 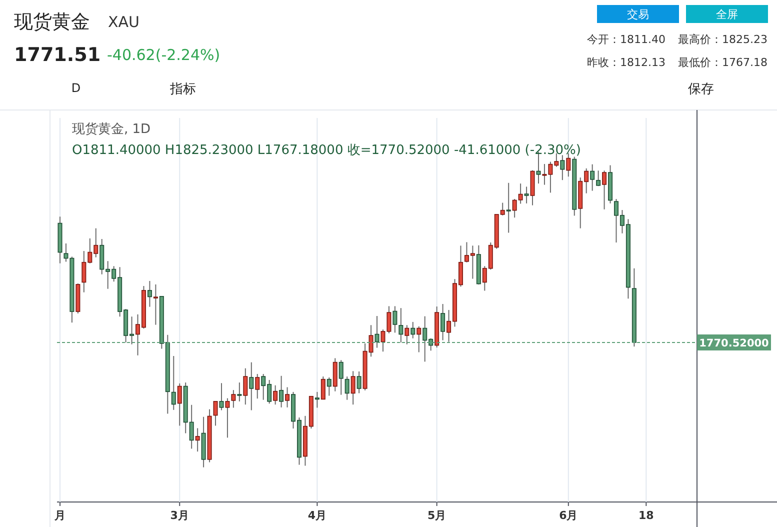 What do you see at coordinates (326, 150) in the screenshot?
I see `annotation: O1811.40000 H1825.23000 L1767.18000 收=1770.52000 -41.61000 (-2.30%)` at bounding box center [326, 150].